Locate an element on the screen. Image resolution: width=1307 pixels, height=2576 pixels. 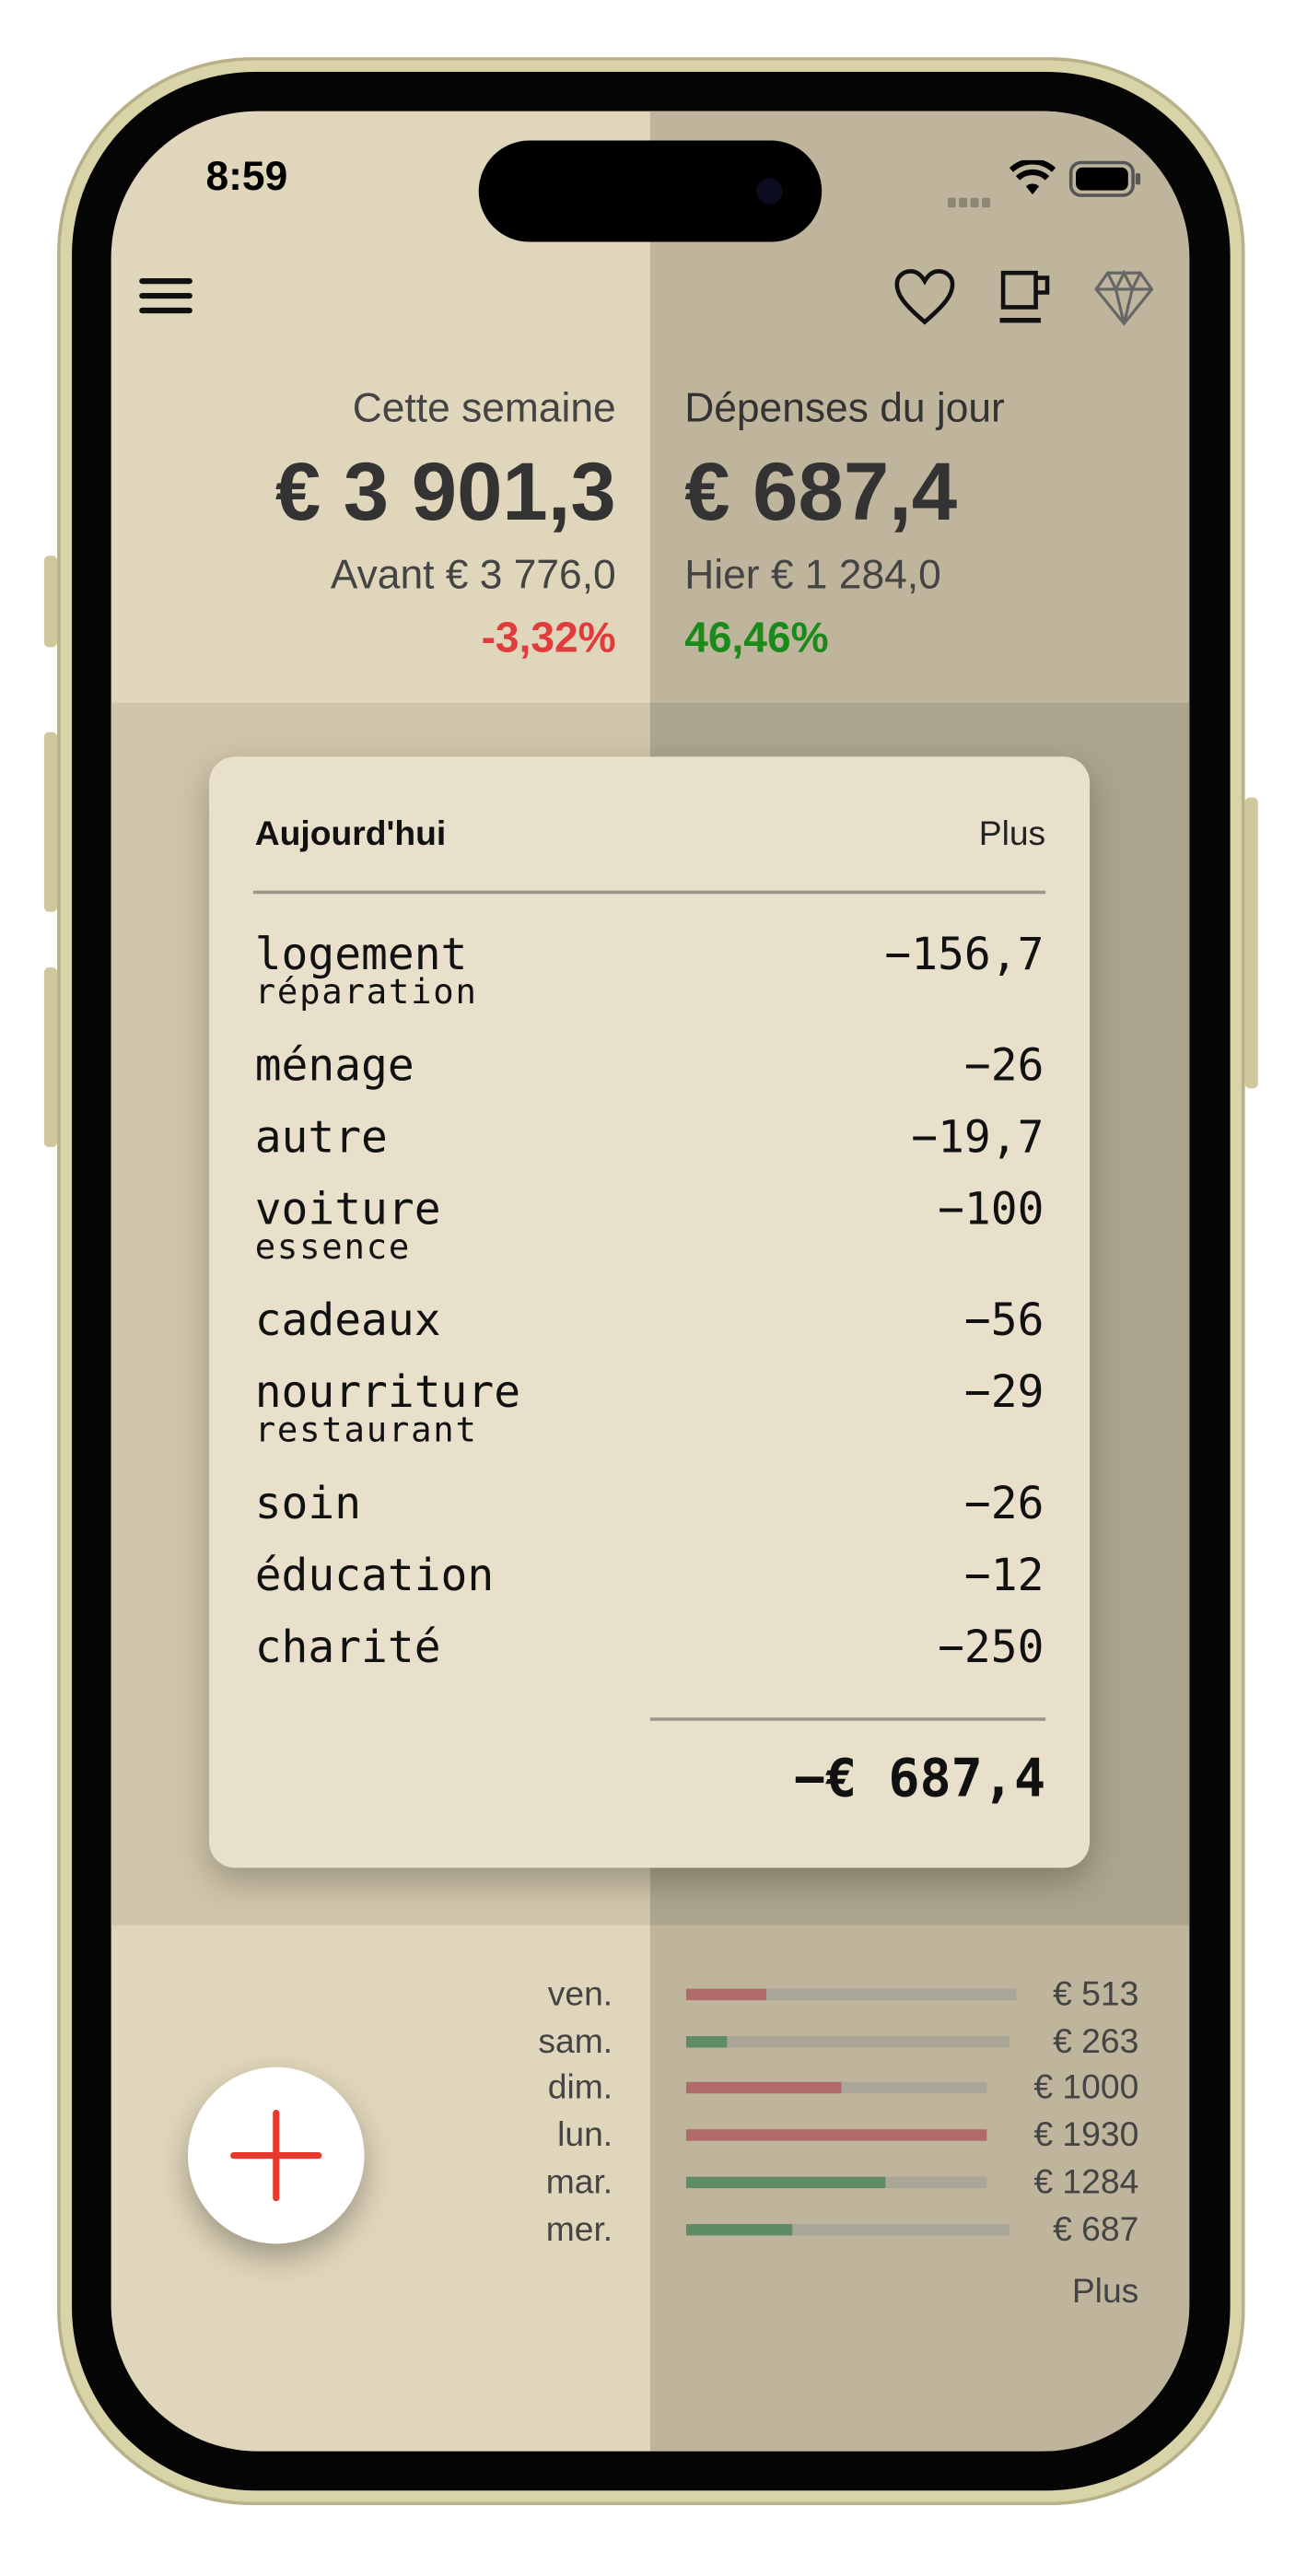
week-previous: Avant € 3 776,0 is located at coordinates (473, 575).